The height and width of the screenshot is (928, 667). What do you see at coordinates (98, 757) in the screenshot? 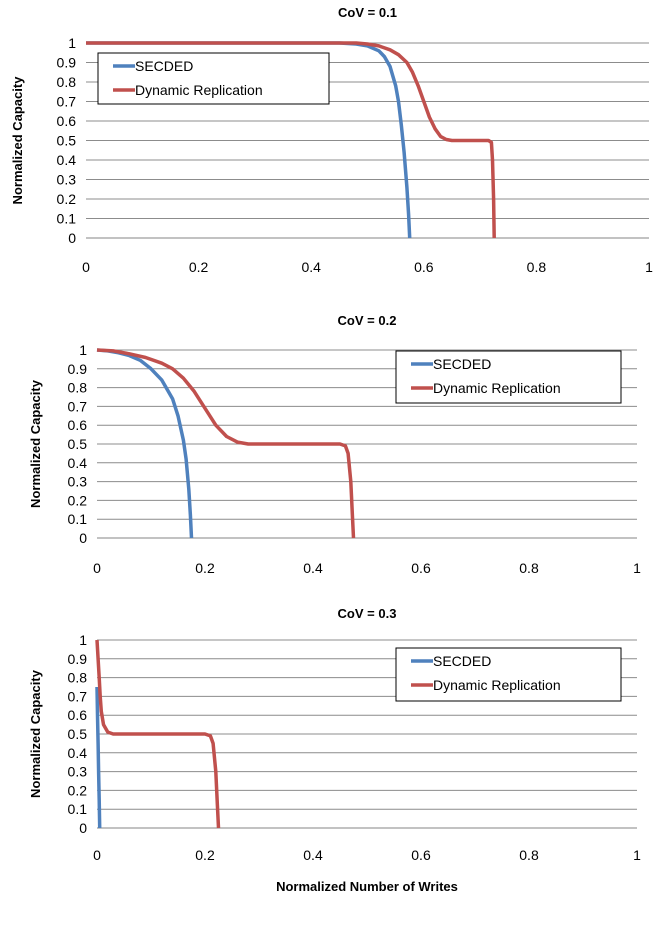
I see `series-line-secded` at bounding box center [98, 757].